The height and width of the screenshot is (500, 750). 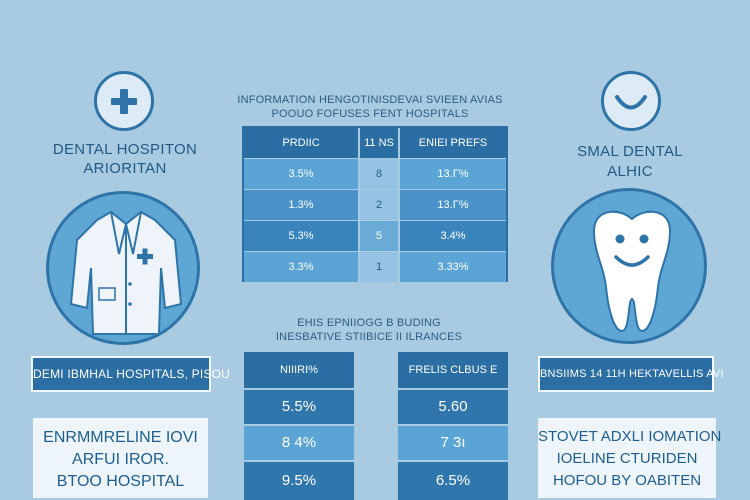 I want to click on sub-title-line1: EHIS EPNIIOGG B BUDING, so click(x=369, y=323).